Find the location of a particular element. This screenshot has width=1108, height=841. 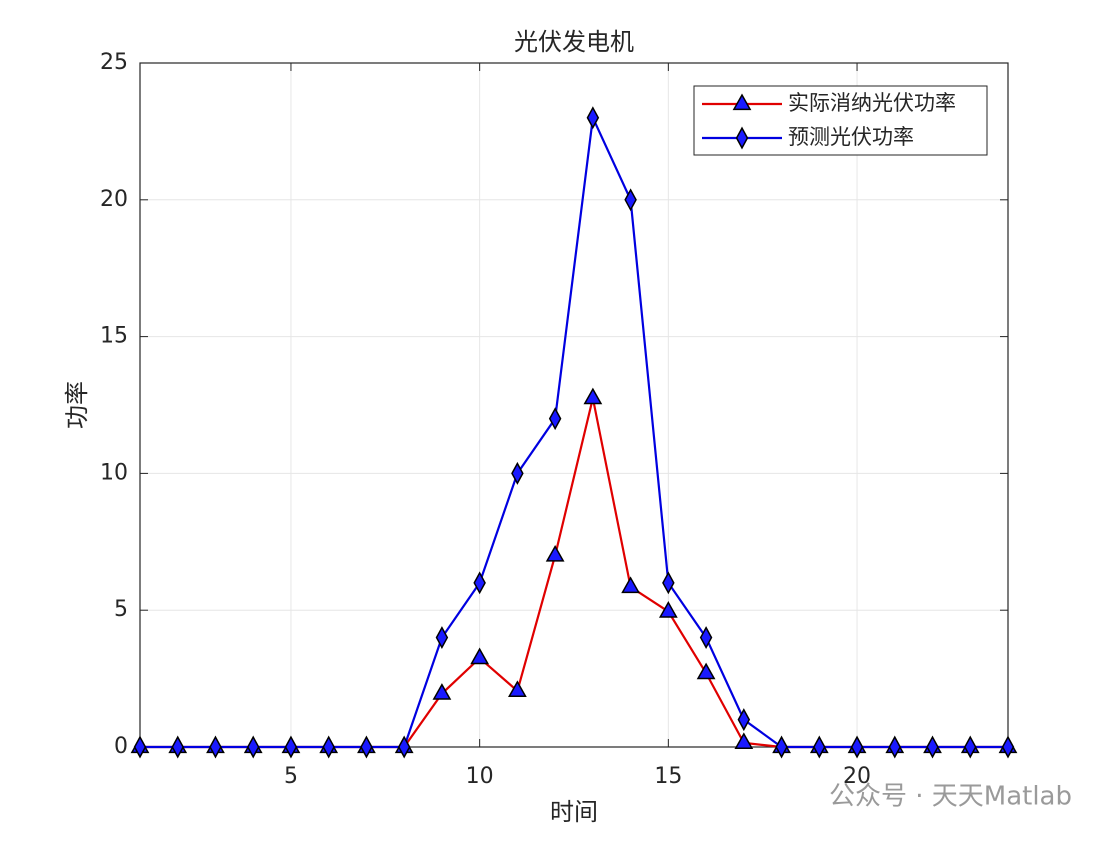

legend-label: 预测光伏功率 is located at coordinates (851, 137).